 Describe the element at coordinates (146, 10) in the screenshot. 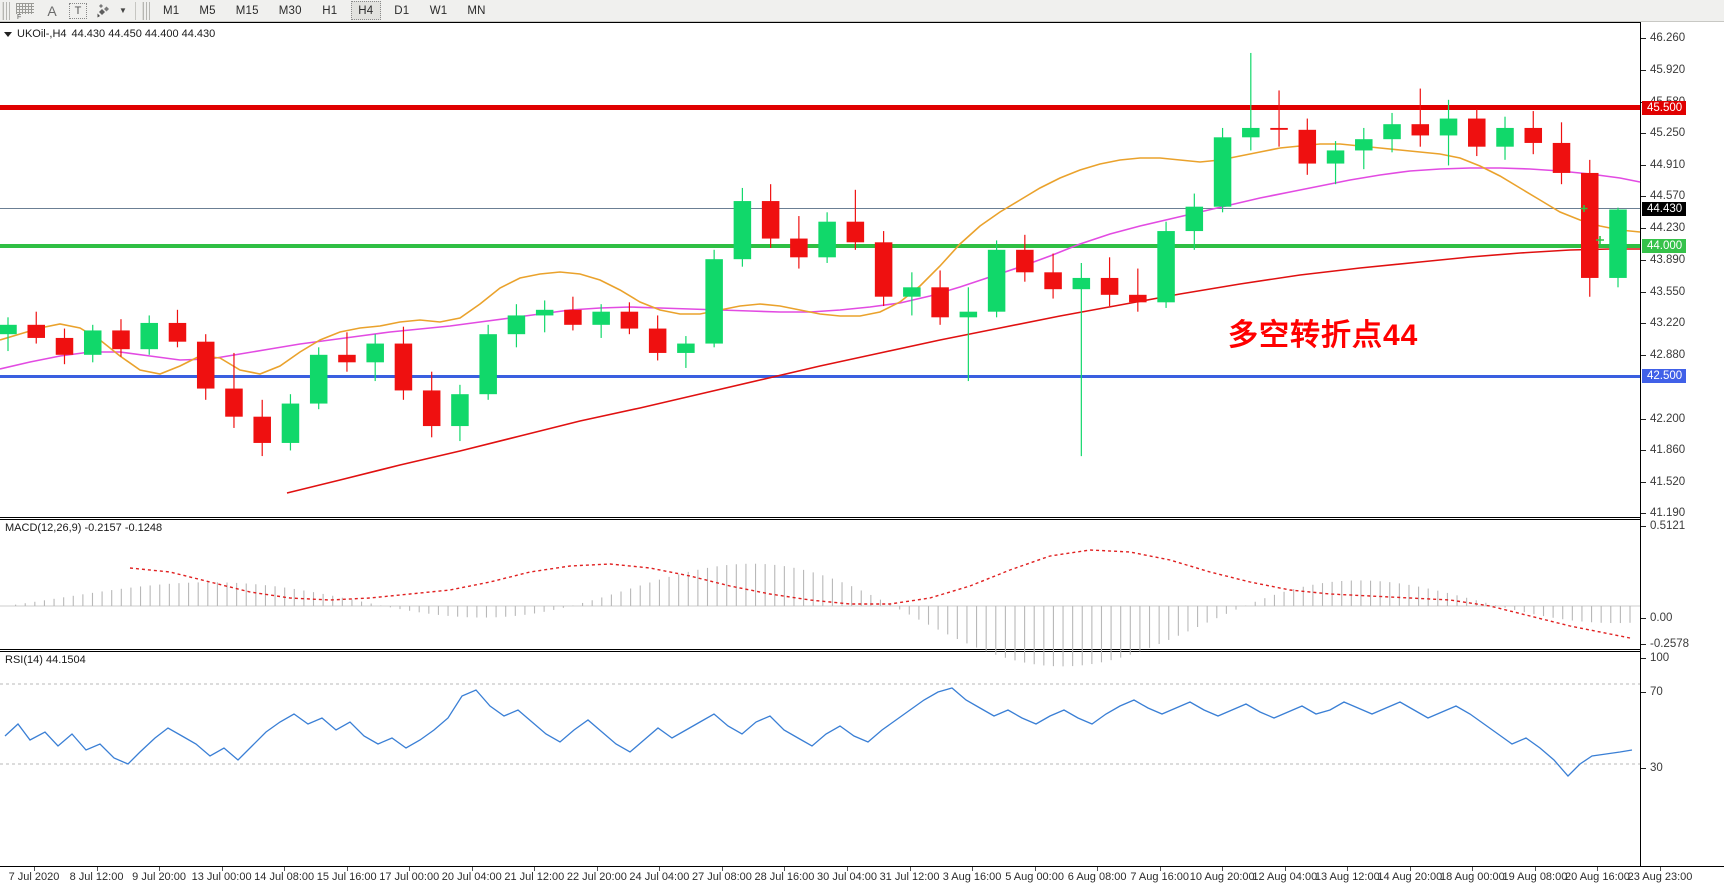

I see `timeframe-grip` at that location.